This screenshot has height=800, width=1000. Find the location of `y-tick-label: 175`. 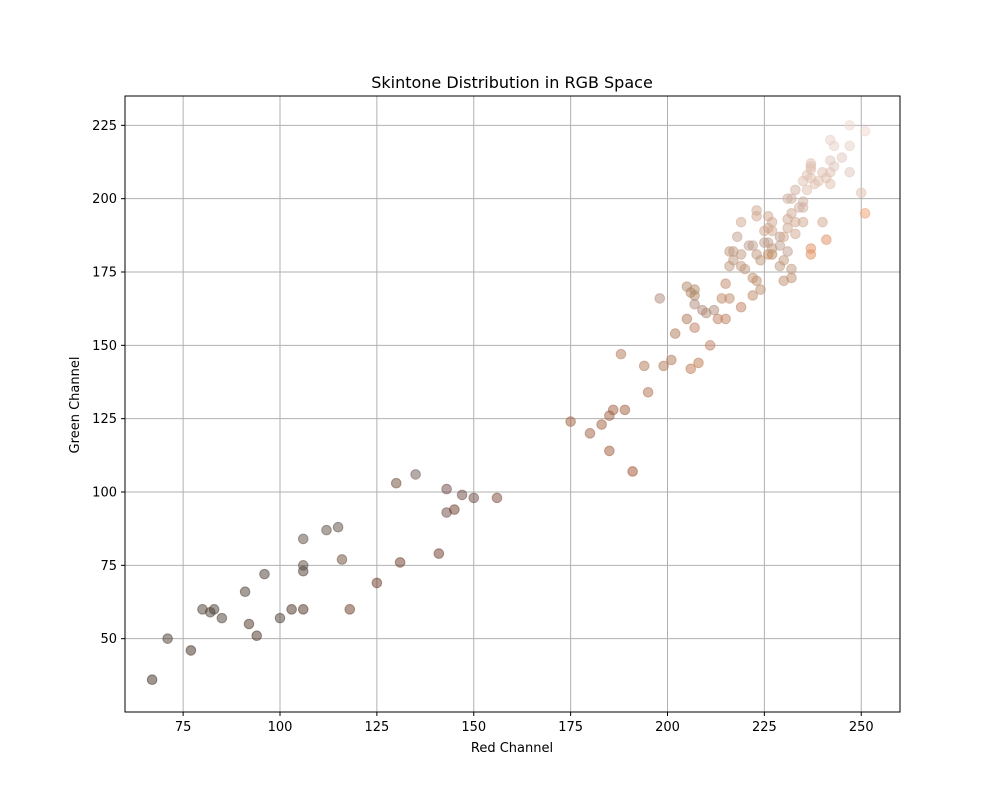

y-tick-label: 175 is located at coordinates (104, 273).